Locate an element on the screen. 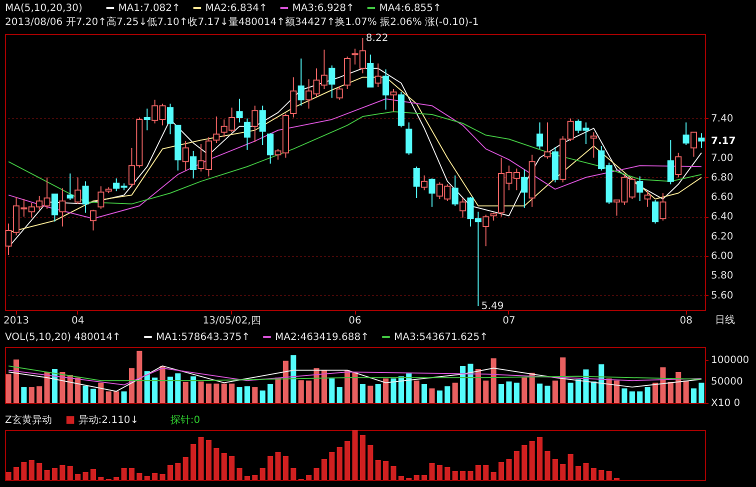 The image size is (756, 487). text: 7.17 is located at coordinates (723, 142).